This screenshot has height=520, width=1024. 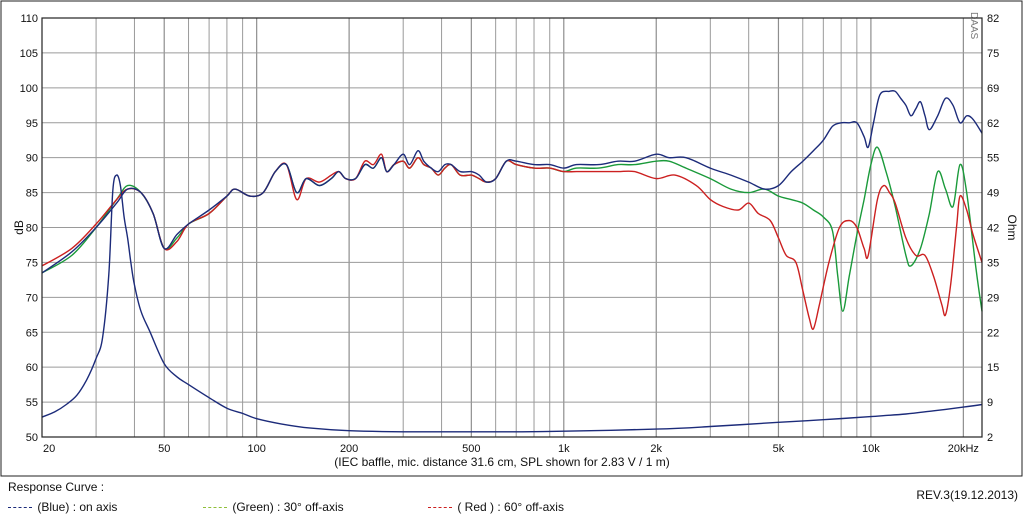 What do you see at coordinates (993, 194) in the screenshot?
I see `y2-tick-label: 49` at bounding box center [993, 194].